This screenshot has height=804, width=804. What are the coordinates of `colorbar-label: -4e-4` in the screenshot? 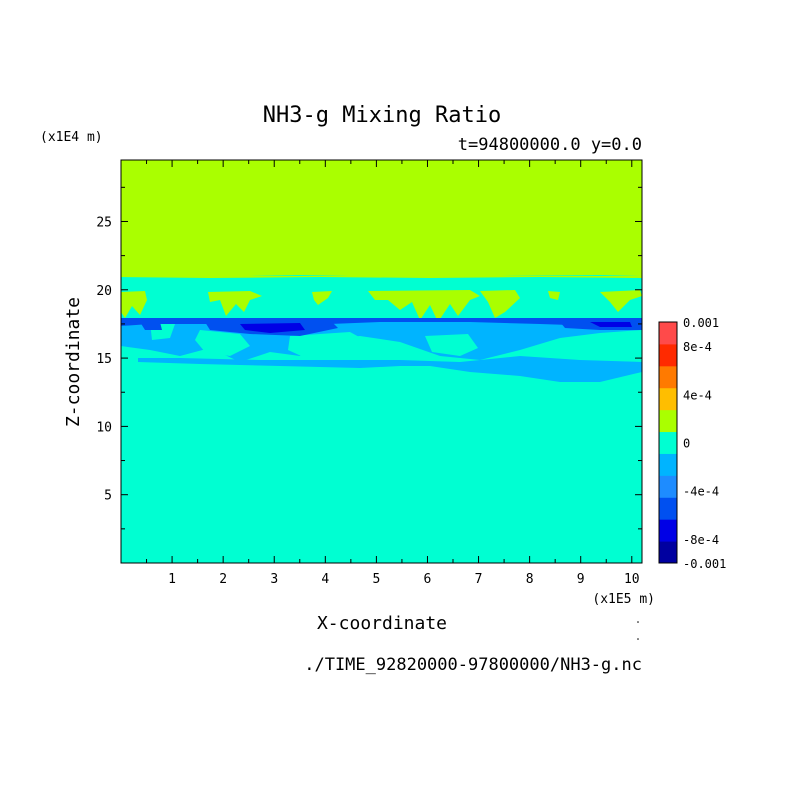 It's located at (701, 492).